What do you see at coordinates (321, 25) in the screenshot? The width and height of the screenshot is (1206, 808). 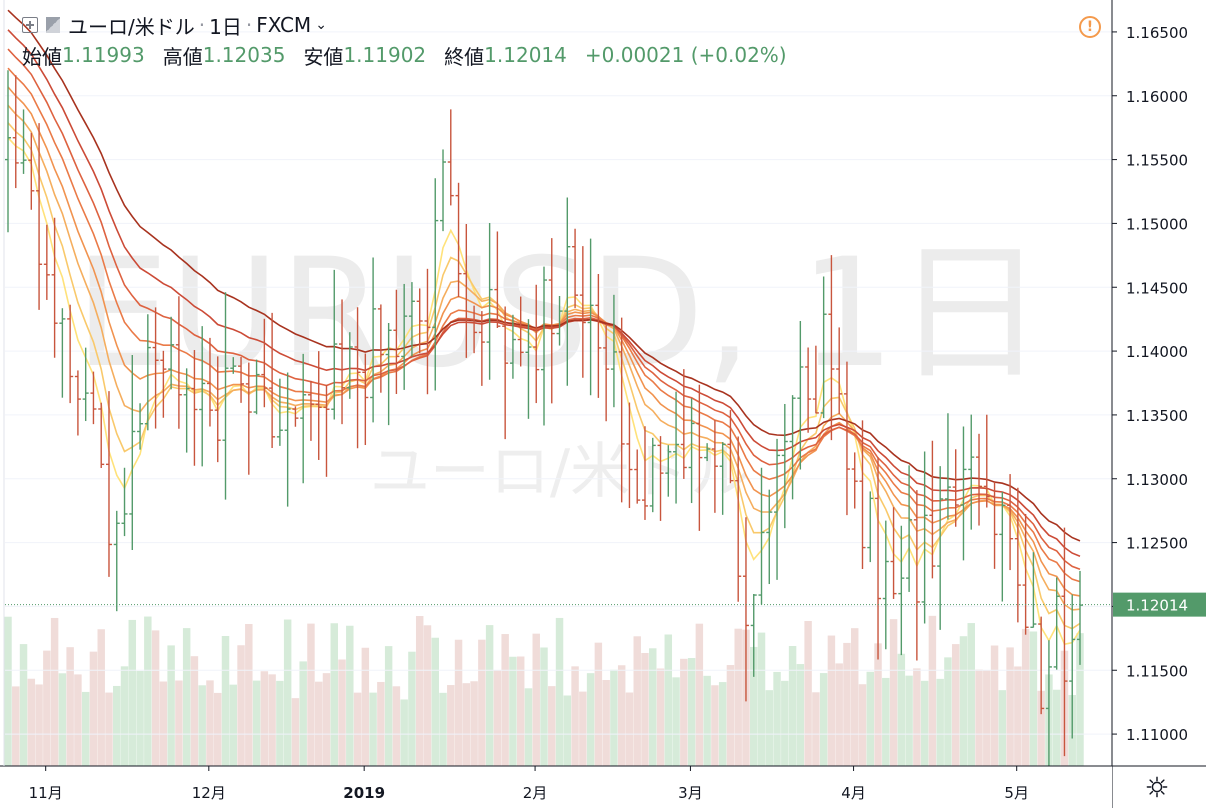 I see `chevron-down-icon: ⌄` at bounding box center [321, 25].